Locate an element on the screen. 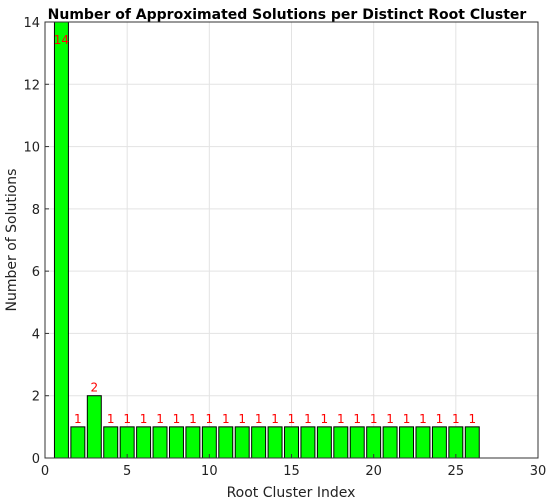 This screenshot has height=503, width=550. data-label-8: 1 is located at coordinates (177, 419).